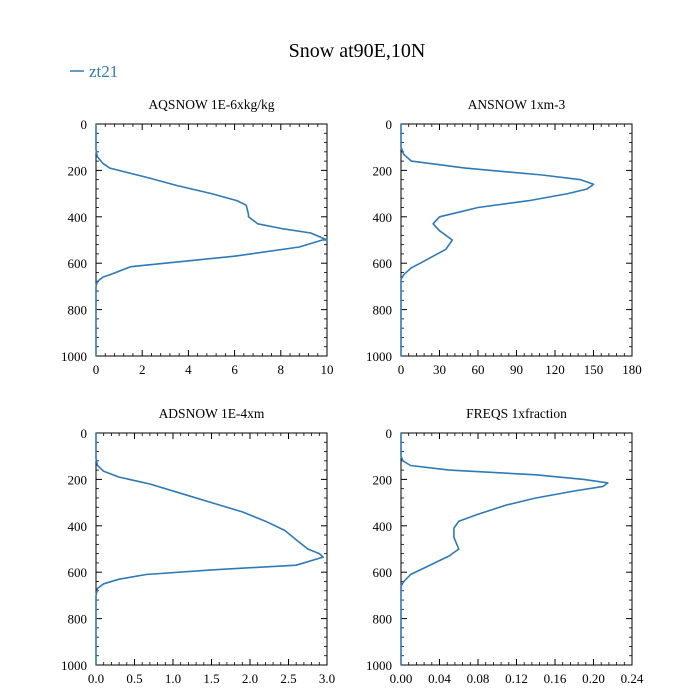 This screenshot has width=700, height=700. What do you see at coordinates (103, 71) in the screenshot?
I see `legend-label: zt21` at bounding box center [103, 71].